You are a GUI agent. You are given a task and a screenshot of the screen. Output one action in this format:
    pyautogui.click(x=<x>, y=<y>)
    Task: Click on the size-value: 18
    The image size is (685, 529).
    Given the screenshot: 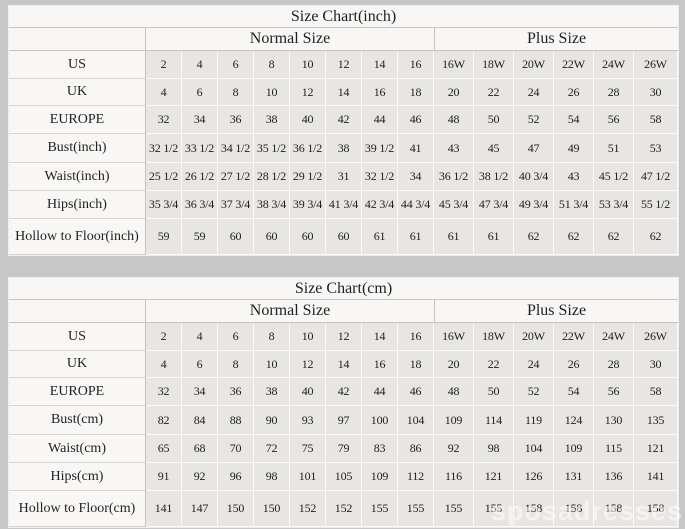 What is the action you would take?
    pyautogui.click(x=416, y=364)
    